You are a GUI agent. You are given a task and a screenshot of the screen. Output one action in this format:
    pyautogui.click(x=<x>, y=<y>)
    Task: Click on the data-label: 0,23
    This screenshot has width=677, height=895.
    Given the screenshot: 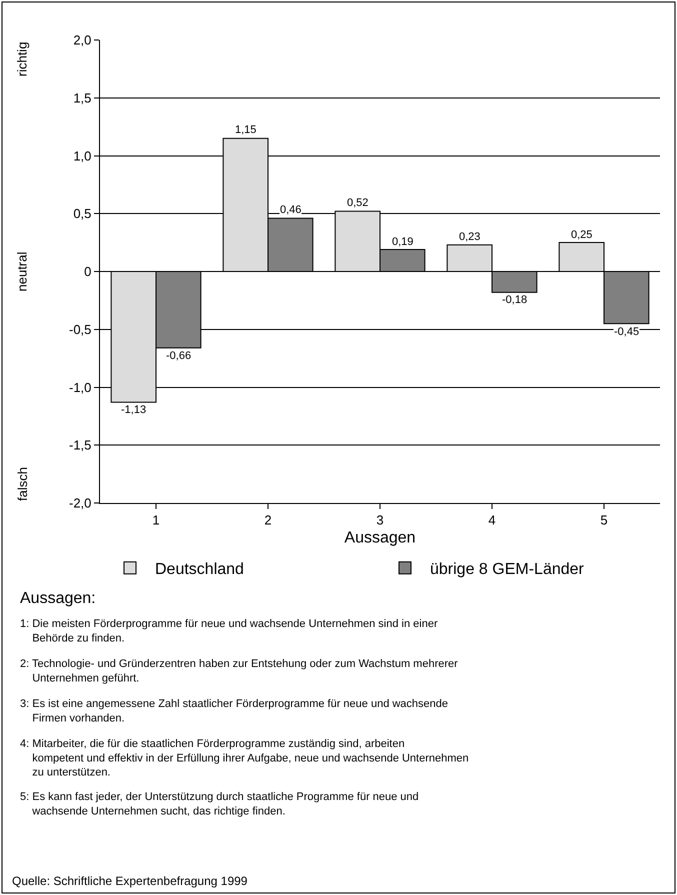 What is the action you would take?
    pyautogui.click(x=469, y=237)
    